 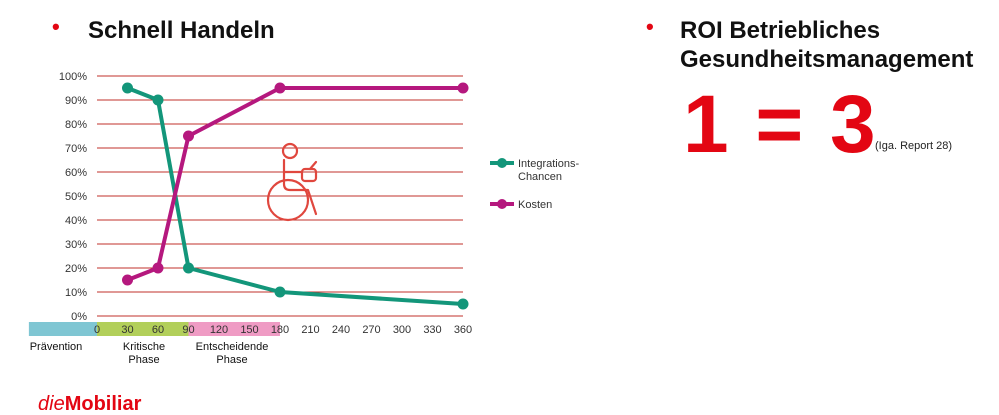 What do you see at coordinates (402, 330) in the screenshot?
I see `x-tick-label: 300` at bounding box center [402, 330].